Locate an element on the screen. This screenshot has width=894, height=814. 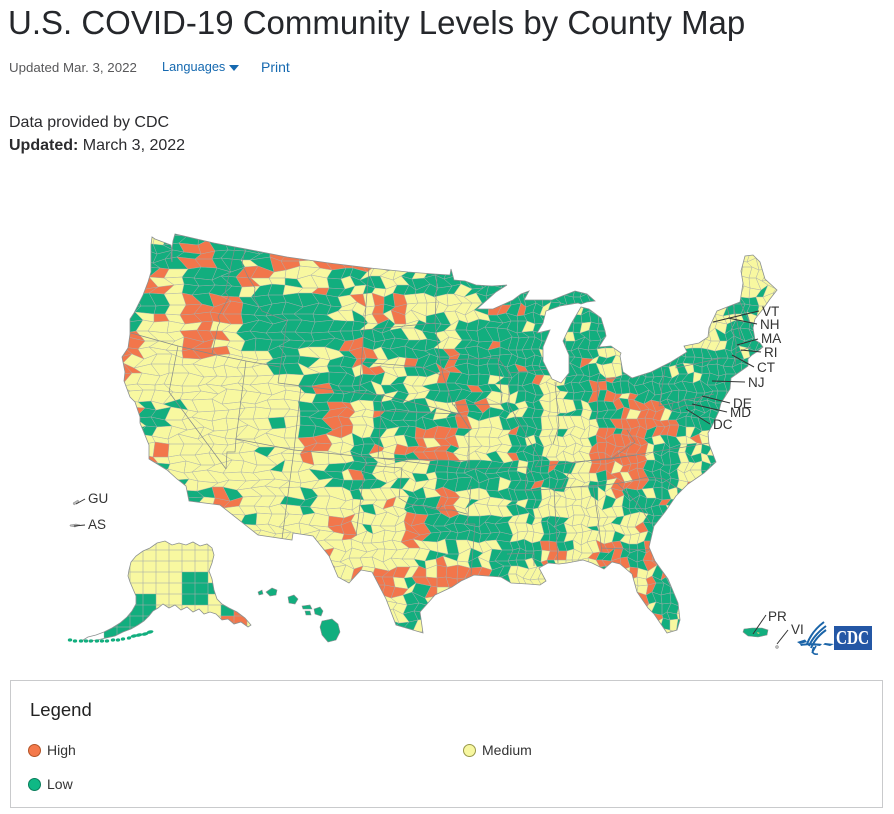
svg-text: MA is located at coordinates (771, 338).